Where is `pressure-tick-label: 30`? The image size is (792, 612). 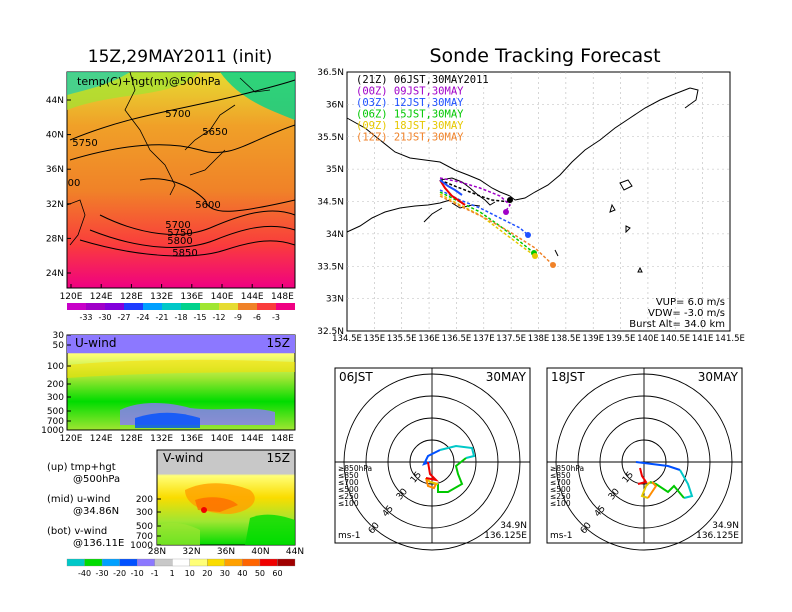 pressure-tick-label: 30 is located at coordinates (59, 336).